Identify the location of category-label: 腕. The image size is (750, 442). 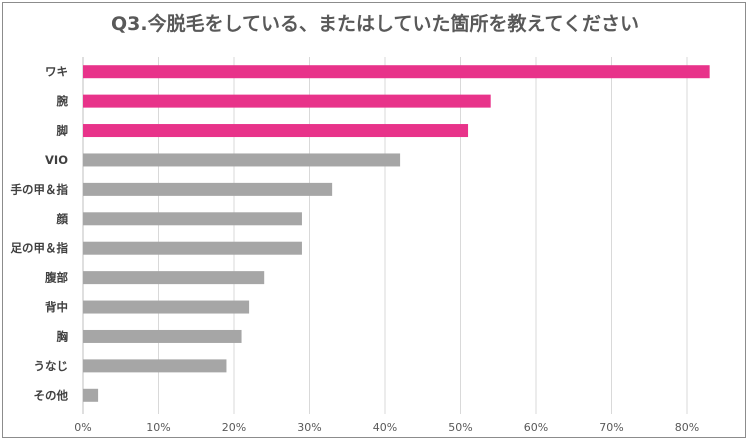
(63, 101).